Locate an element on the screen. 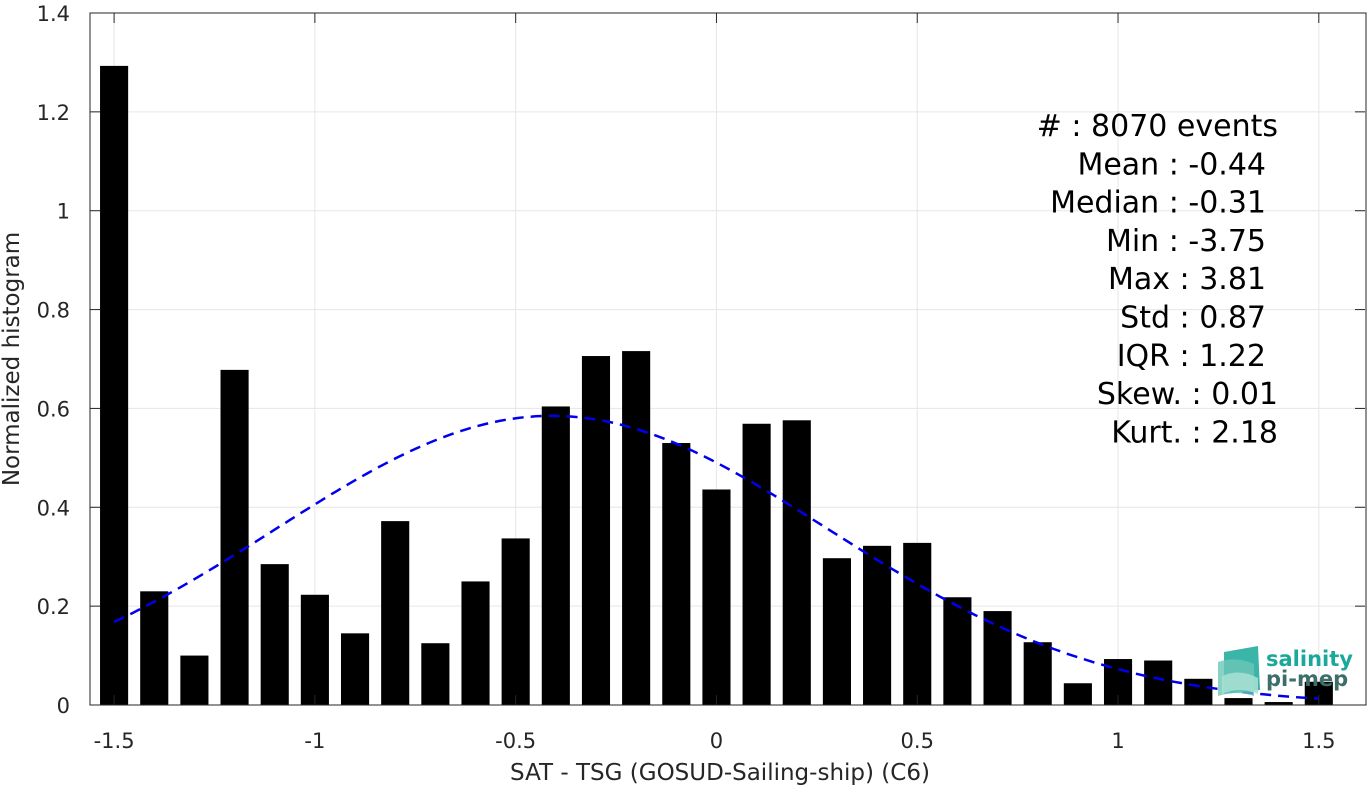  logo-wave-icon is located at coordinates (1239, 671).